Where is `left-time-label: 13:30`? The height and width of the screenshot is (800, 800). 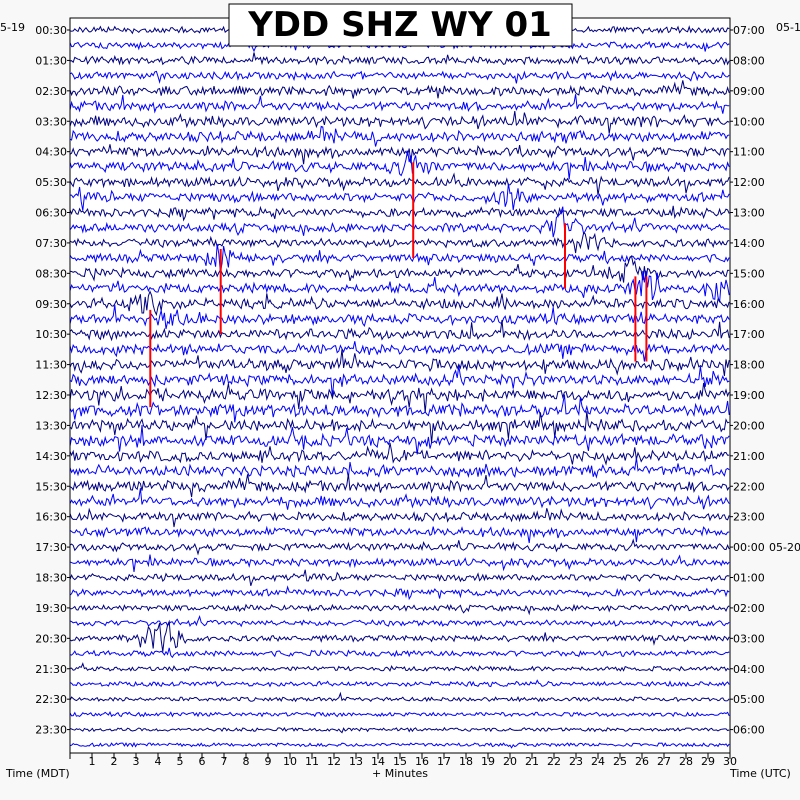 left-time-label: 13:30 is located at coordinates (51, 425).